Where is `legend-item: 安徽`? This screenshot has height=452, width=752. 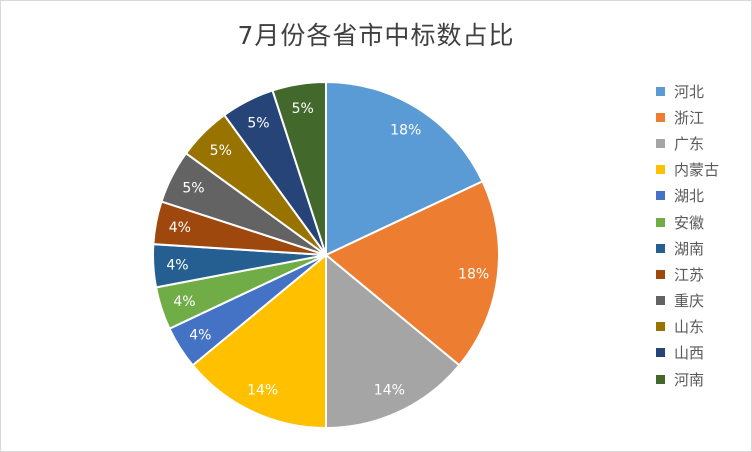 legend-item: 安徽 is located at coordinates (687, 222).